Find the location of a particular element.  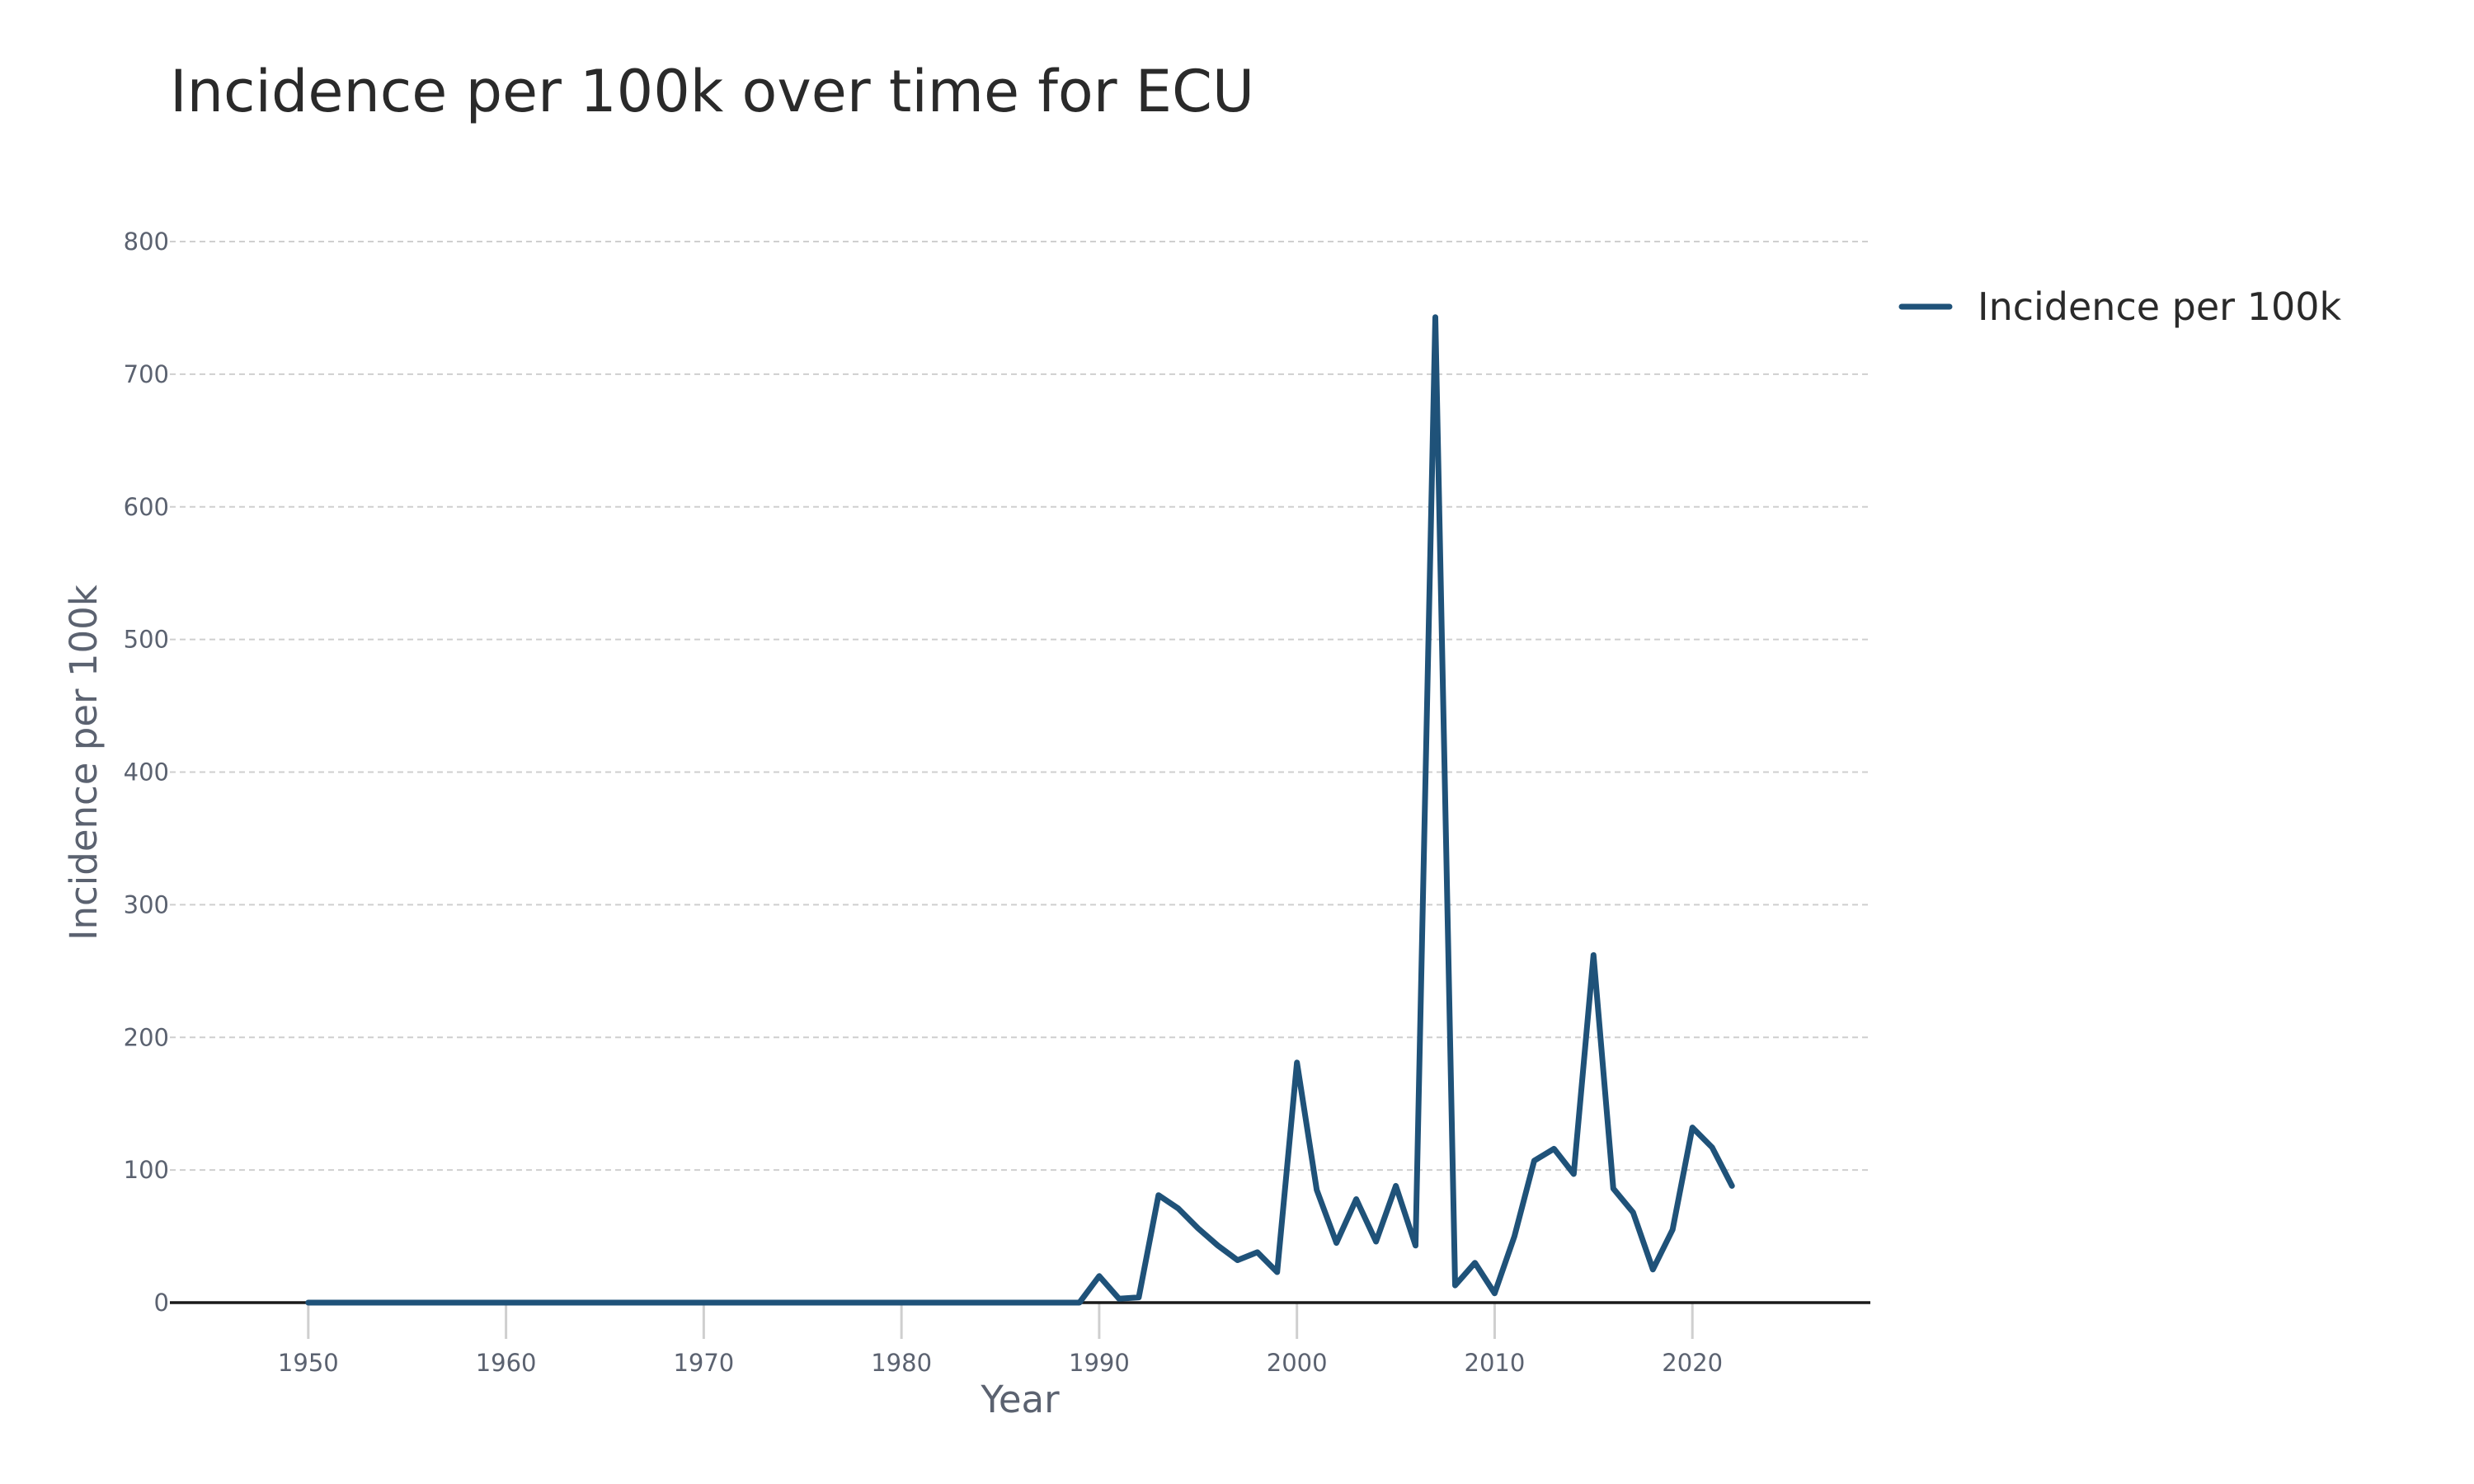

x-tick-label-1990: 1990 is located at coordinates (1099, 1363).